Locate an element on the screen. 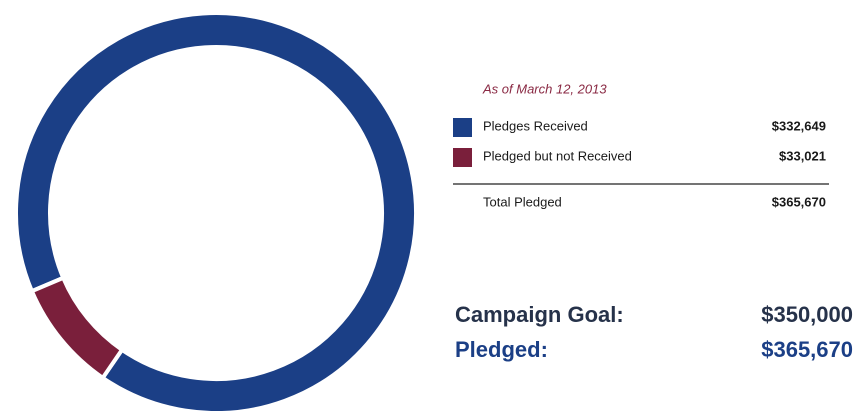 The height and width of the screenshot is (411, 858). legend-value: $332,649 is located at coordinates (799, 125).